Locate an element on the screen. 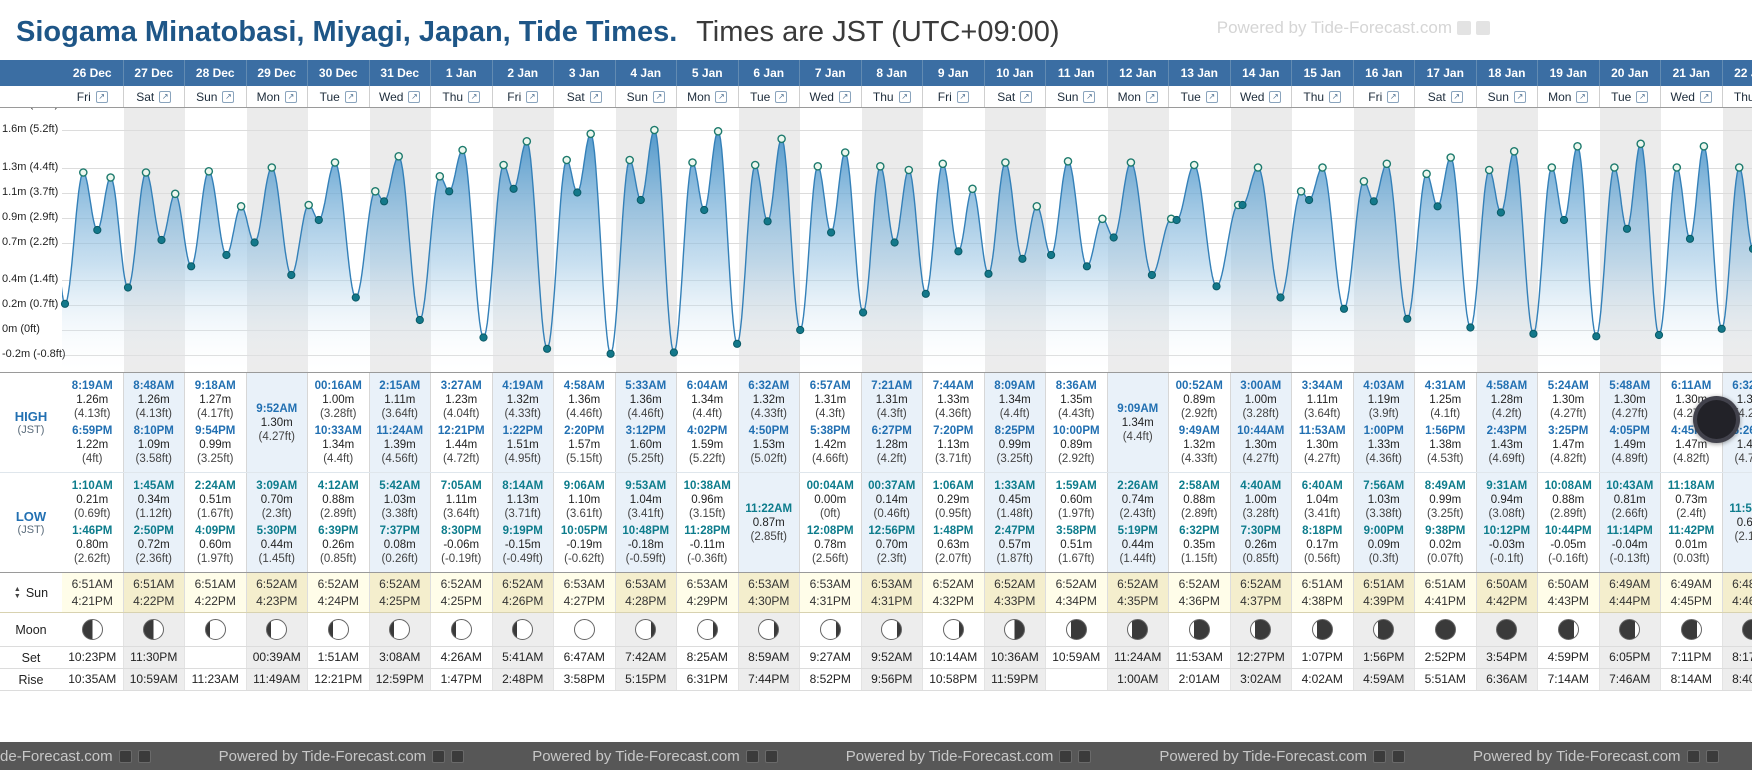 This screenshot has width=1752, height=780. tide-time: 7:37PM is located at coordinates (399, 531).